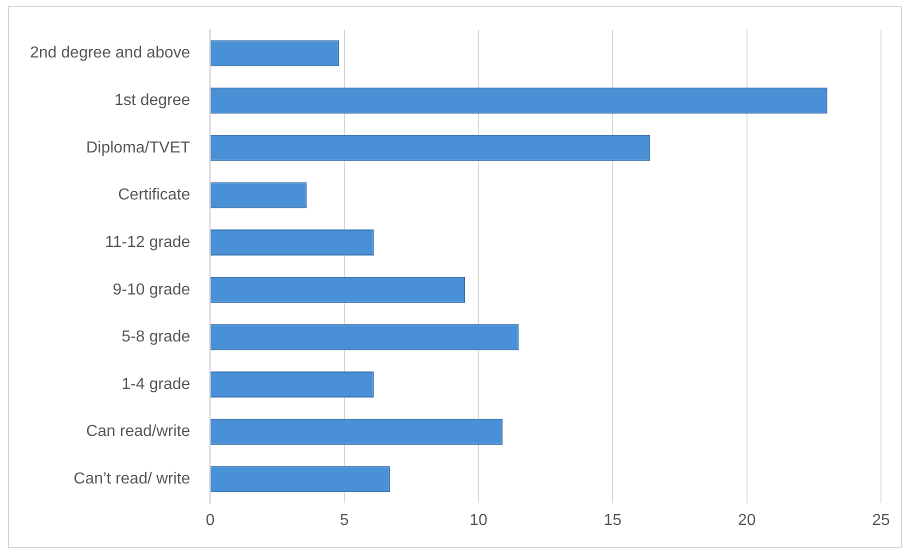 The width and height of the screenshot is (908, 552). I want to click on y-tick-label: Certificate, so click(154, 195).